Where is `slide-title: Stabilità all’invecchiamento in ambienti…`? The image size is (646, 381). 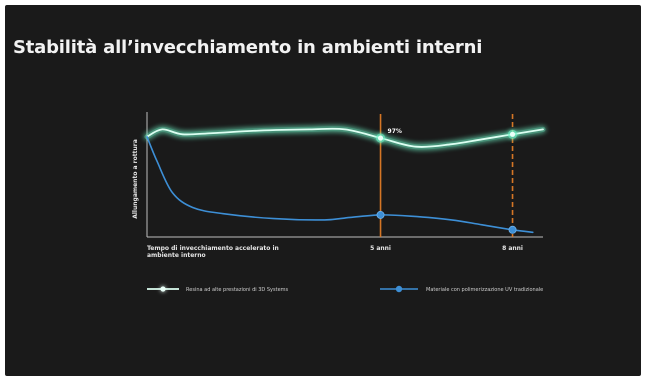 slide-title: Stabilità all’invecchiamento in ambienti… is located at coordinates (248, 47).